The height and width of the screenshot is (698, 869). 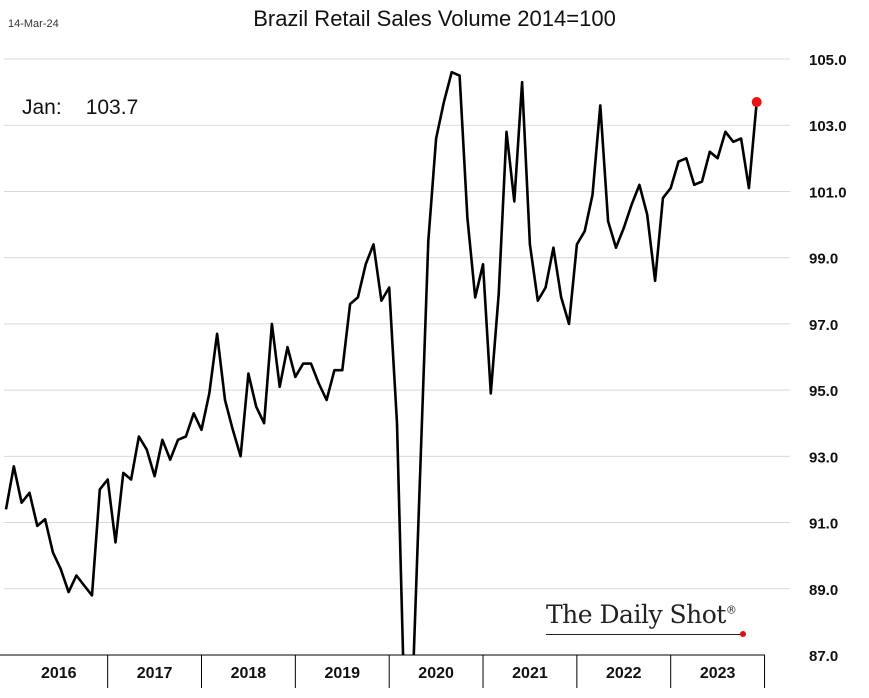 I want to click on x-tick-label: 2023, so click(x=718, y=673).